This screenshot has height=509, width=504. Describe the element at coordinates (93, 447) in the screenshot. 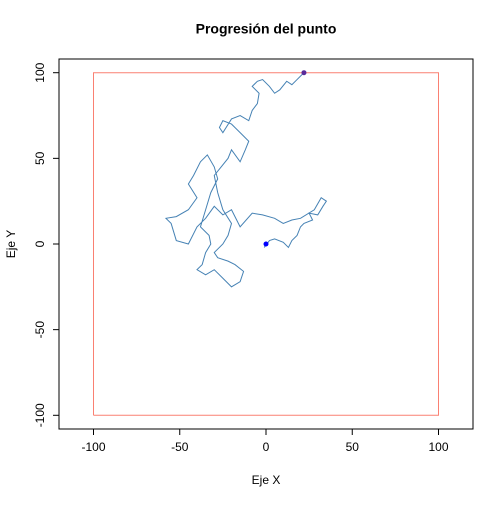

I see `x-tick-label: -100` at that location.